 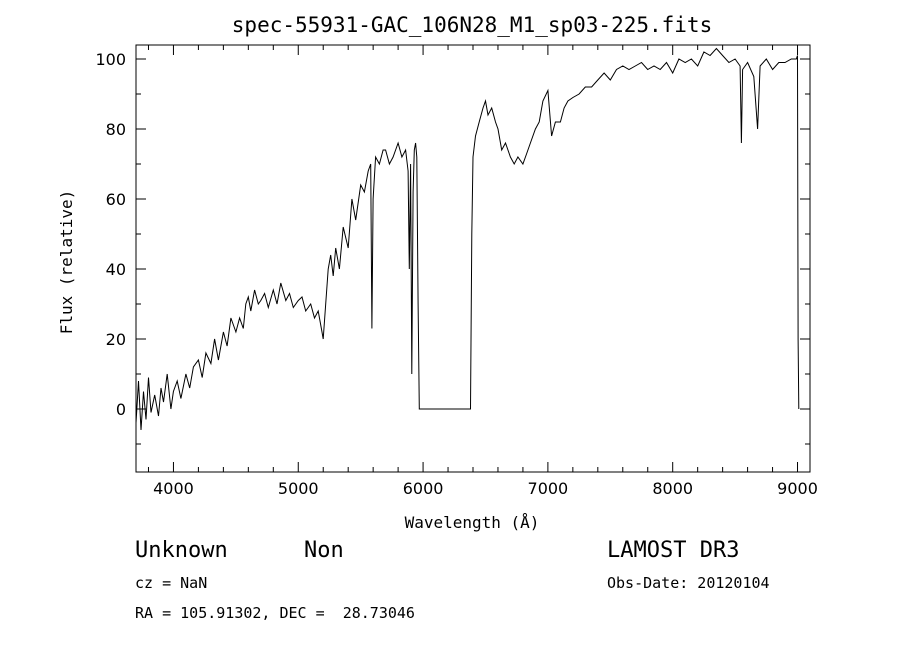 What do you see at coordinates (116, 339) in the screenshot?
I see `y-tick-label: 20` at bounding box center [116, 339].